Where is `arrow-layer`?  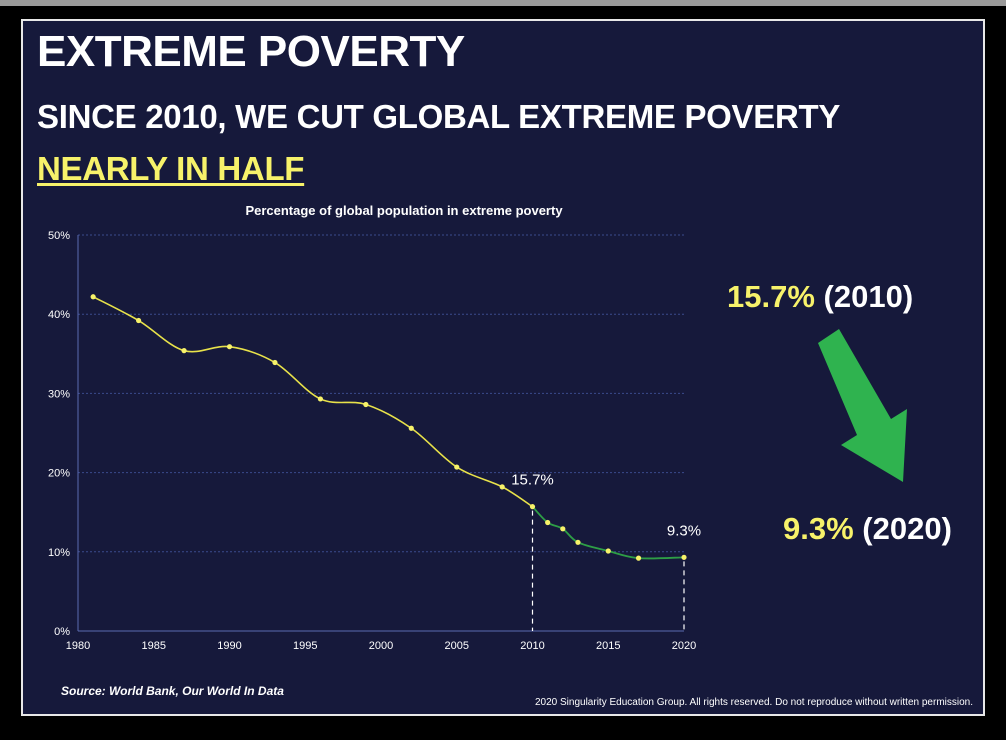
arrow-layer is located at coordinates (862, 405).